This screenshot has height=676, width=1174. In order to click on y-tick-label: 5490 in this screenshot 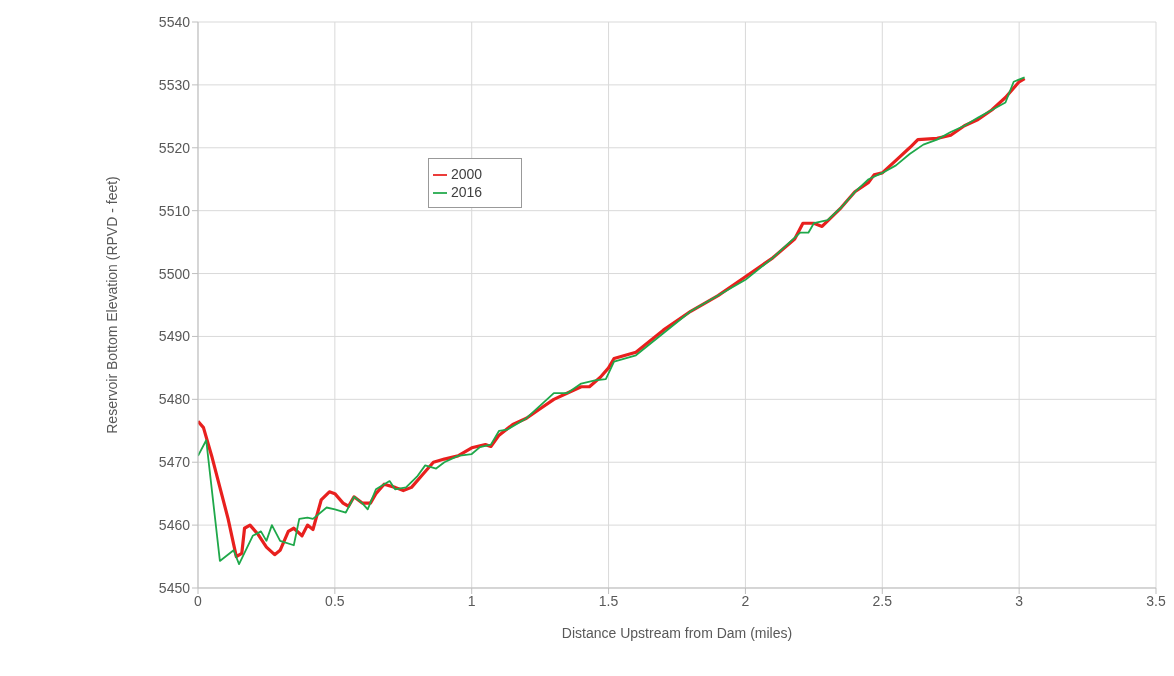, I will do `click(174, 336)`.